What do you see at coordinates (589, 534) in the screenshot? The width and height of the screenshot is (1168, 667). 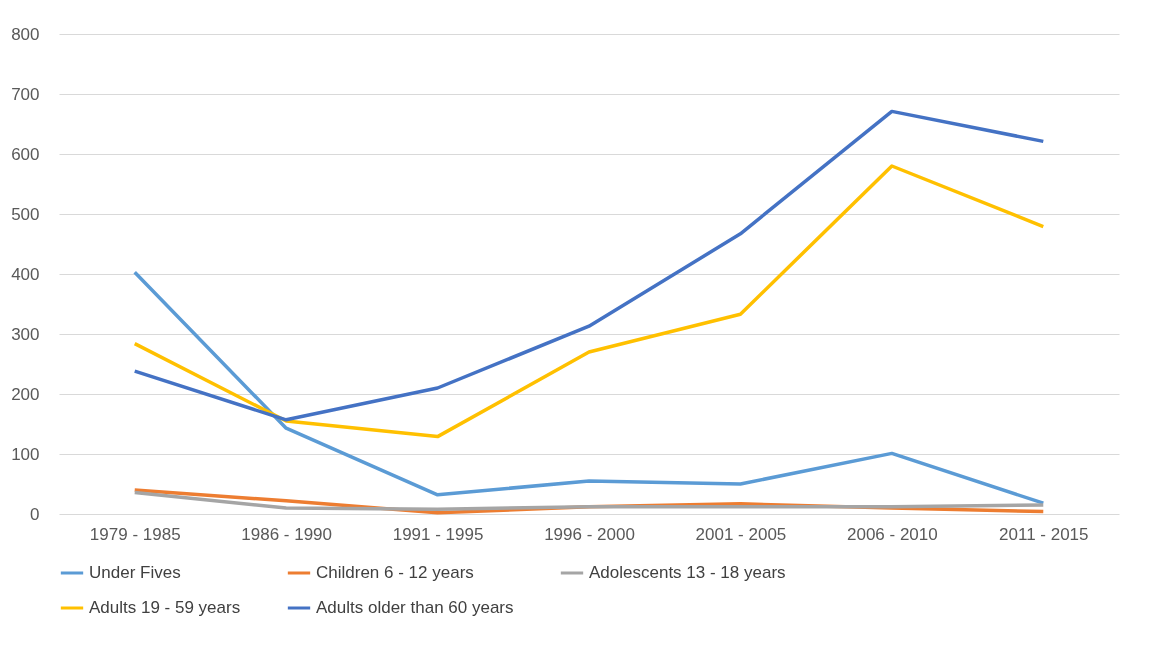 I see `x-tick-label: 1996 - 2000` at bounding box center [589, 534].